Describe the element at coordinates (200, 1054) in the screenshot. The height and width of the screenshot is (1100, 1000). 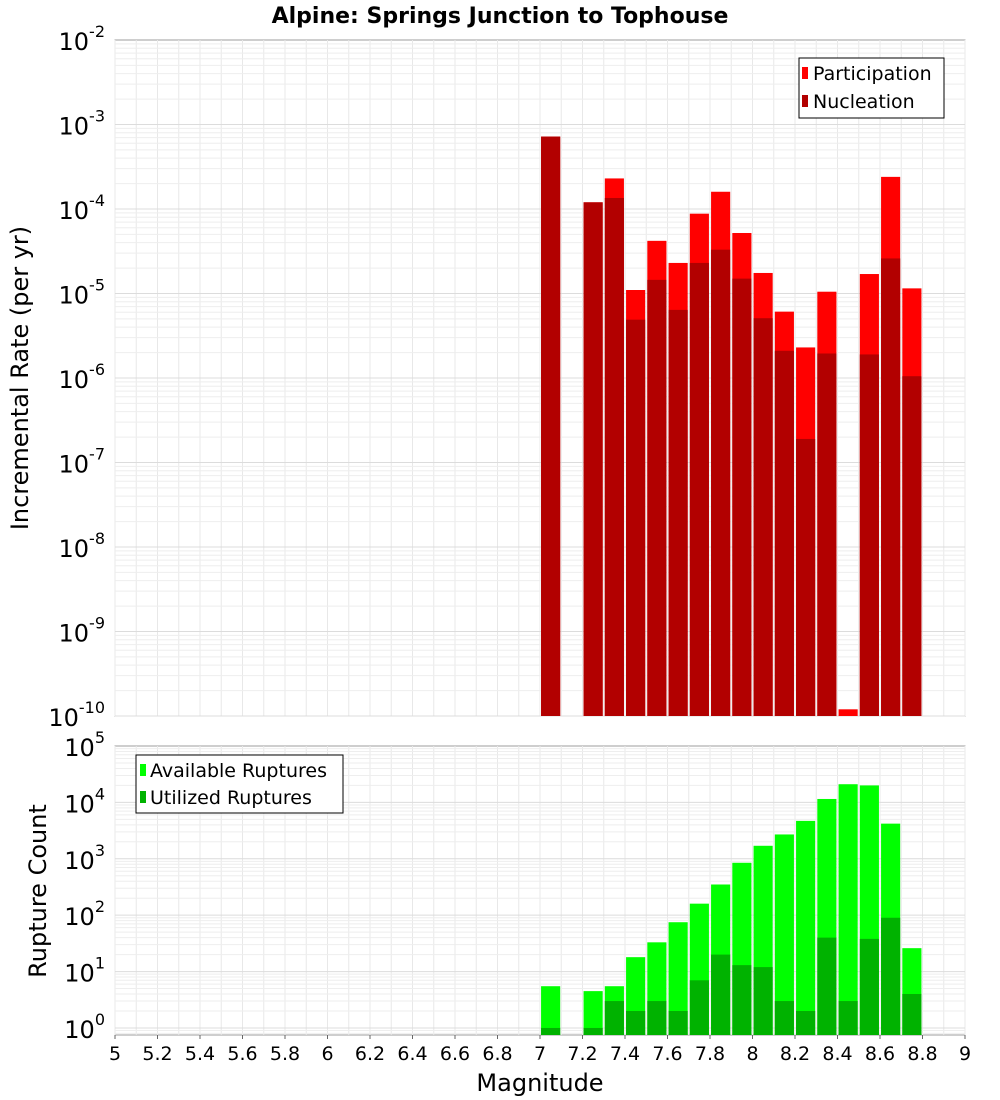
I see `x-tick-label: 5.4` at that location.